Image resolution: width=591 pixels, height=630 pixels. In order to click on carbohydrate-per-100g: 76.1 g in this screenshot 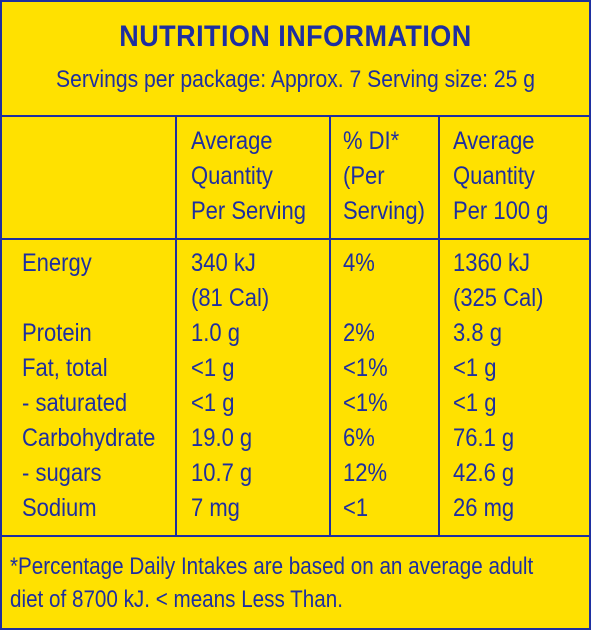, I will do `click(484, 438)`.